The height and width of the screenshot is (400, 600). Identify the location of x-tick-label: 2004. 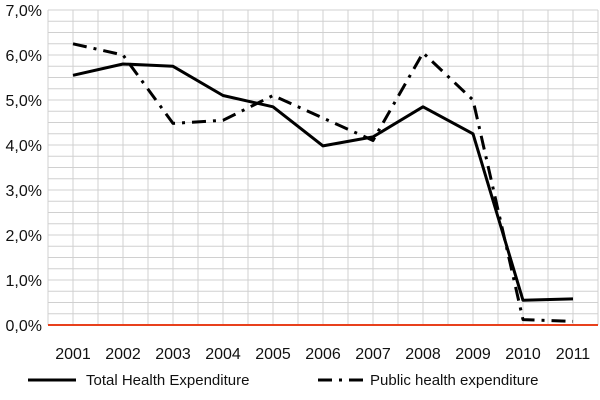
(223, 354).